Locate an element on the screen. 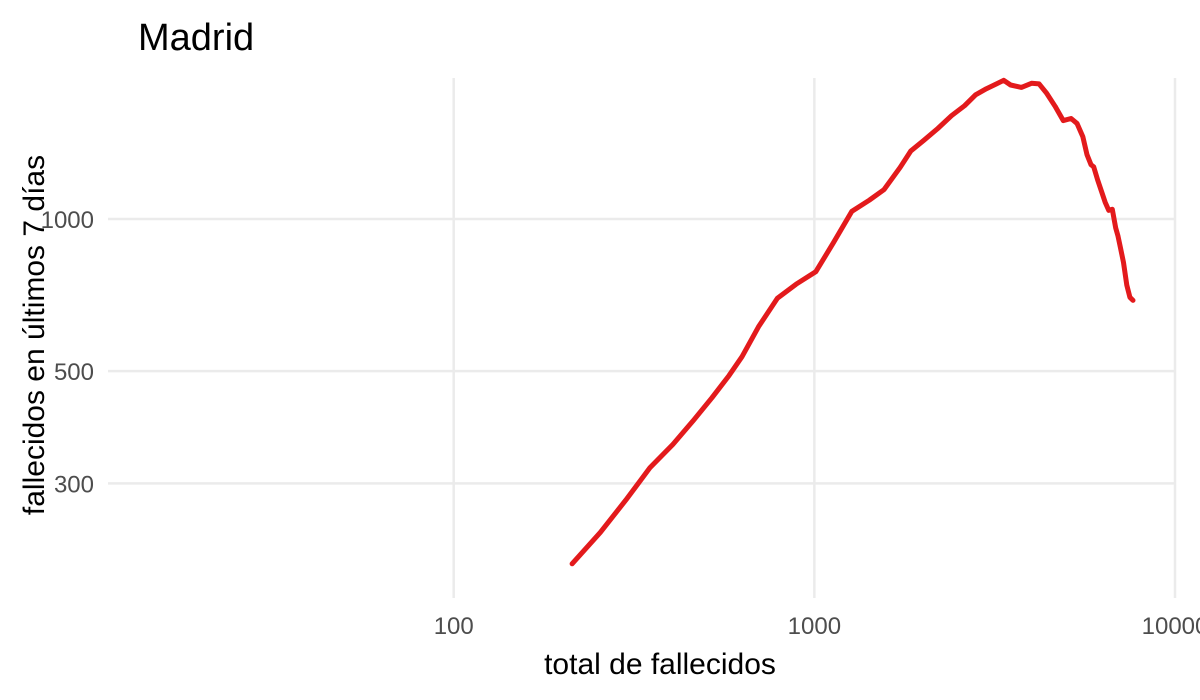  x-axis-ticks: 100 1000 10000 is located at coordinates (817, 626).